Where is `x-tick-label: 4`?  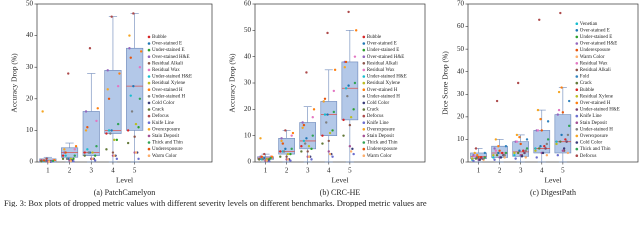 x-tick-label: 4 is located at coordinates (329, 171).